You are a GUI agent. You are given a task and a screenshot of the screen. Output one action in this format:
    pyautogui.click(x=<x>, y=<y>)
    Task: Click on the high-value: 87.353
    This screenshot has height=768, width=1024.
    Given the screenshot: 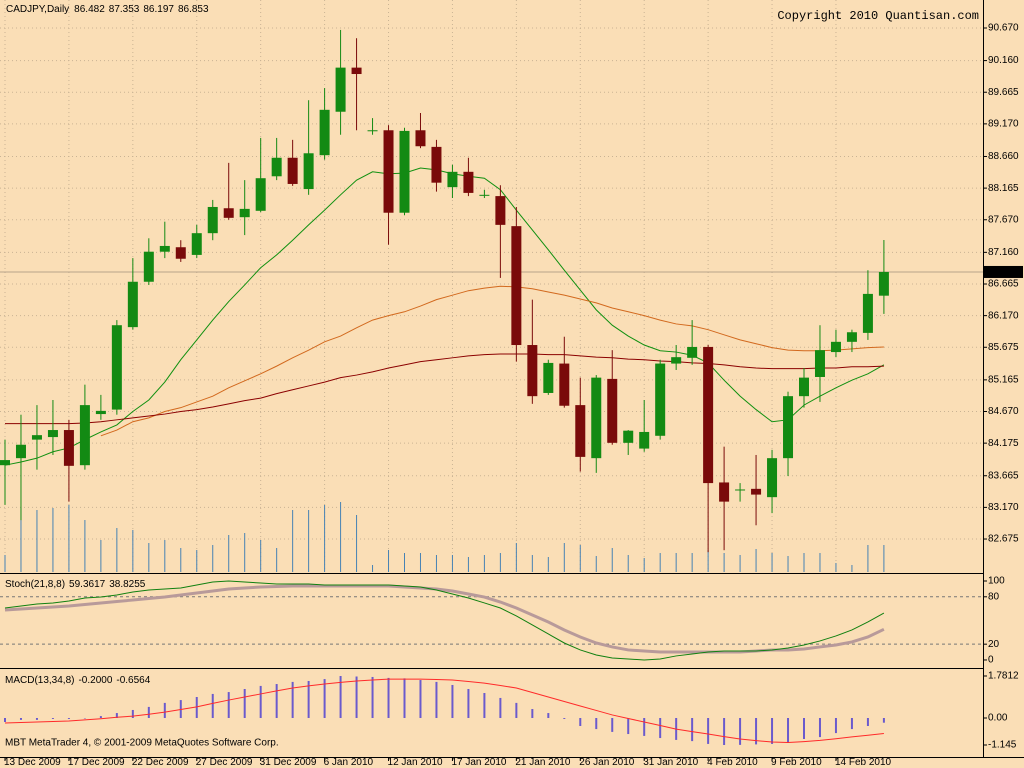 What is the action you would take?
    pyautogui.click(x=124, y=9)
    